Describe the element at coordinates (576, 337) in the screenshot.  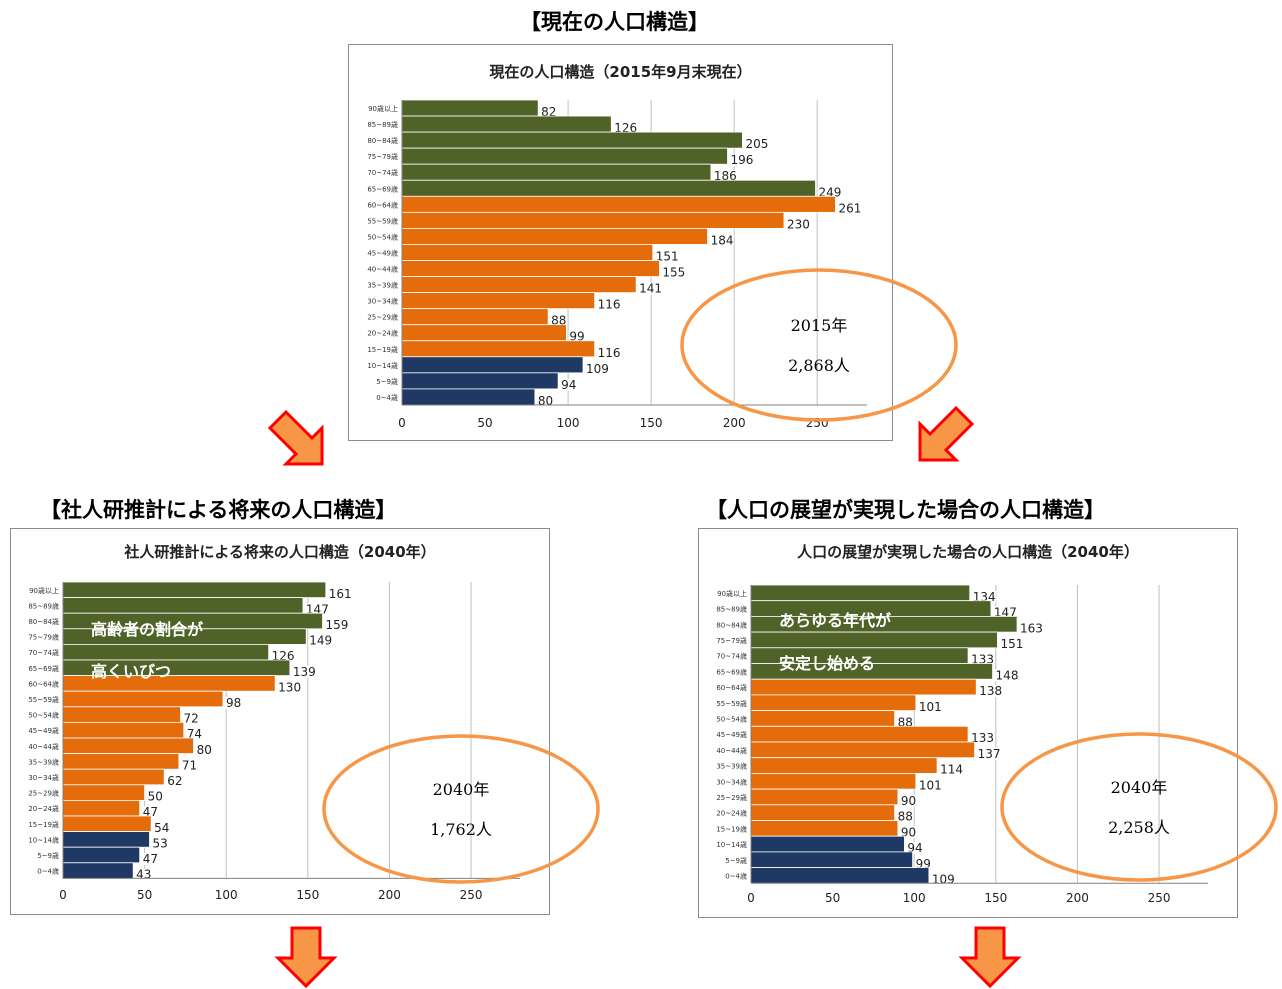
I see `data-label: 99` at that location.